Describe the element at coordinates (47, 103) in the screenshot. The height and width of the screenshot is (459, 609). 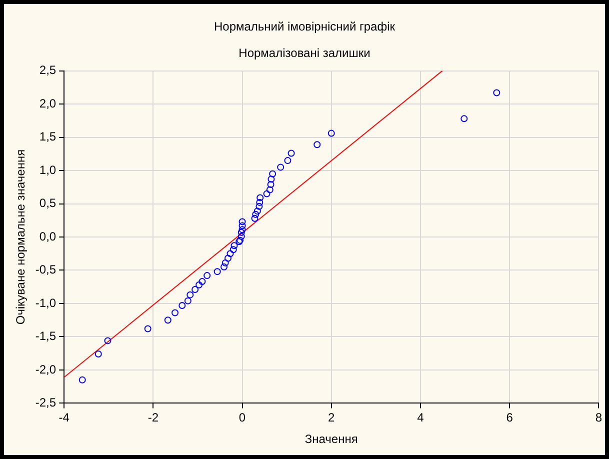
I see `y-tick-label: 2,0` at that location.